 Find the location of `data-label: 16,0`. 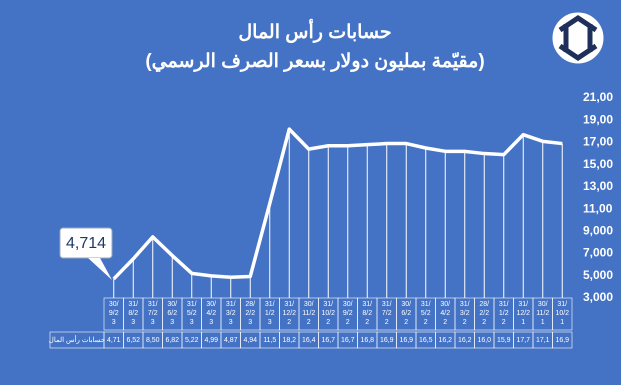

data-label: 16,0 is located at coordinates (484, 340).